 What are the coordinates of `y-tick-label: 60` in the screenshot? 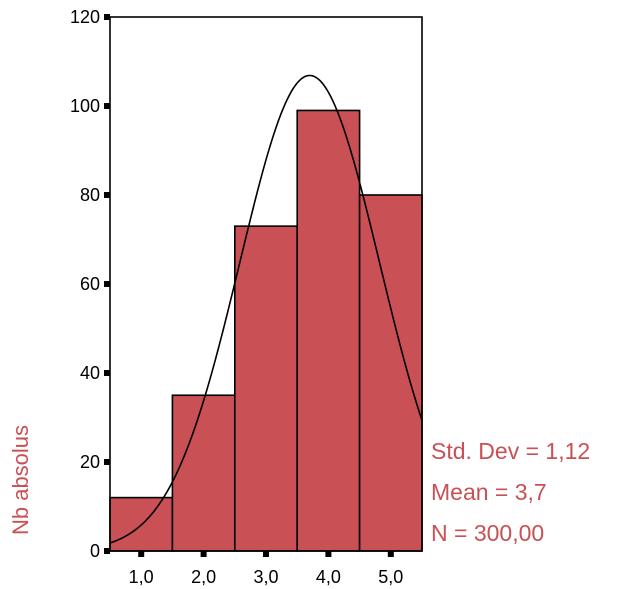 It's located at (90, 284).